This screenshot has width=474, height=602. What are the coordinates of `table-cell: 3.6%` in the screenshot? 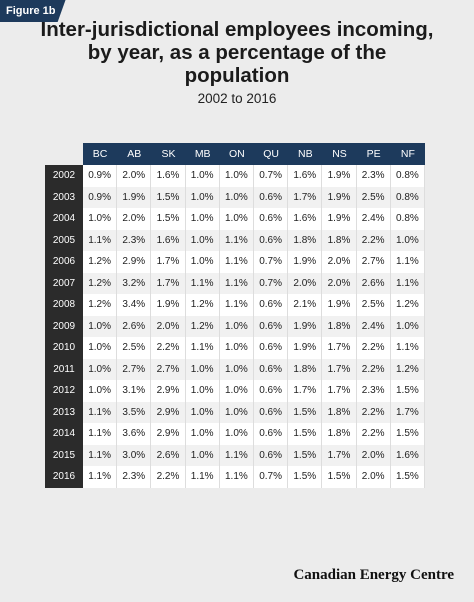 It's located at (134, 434).